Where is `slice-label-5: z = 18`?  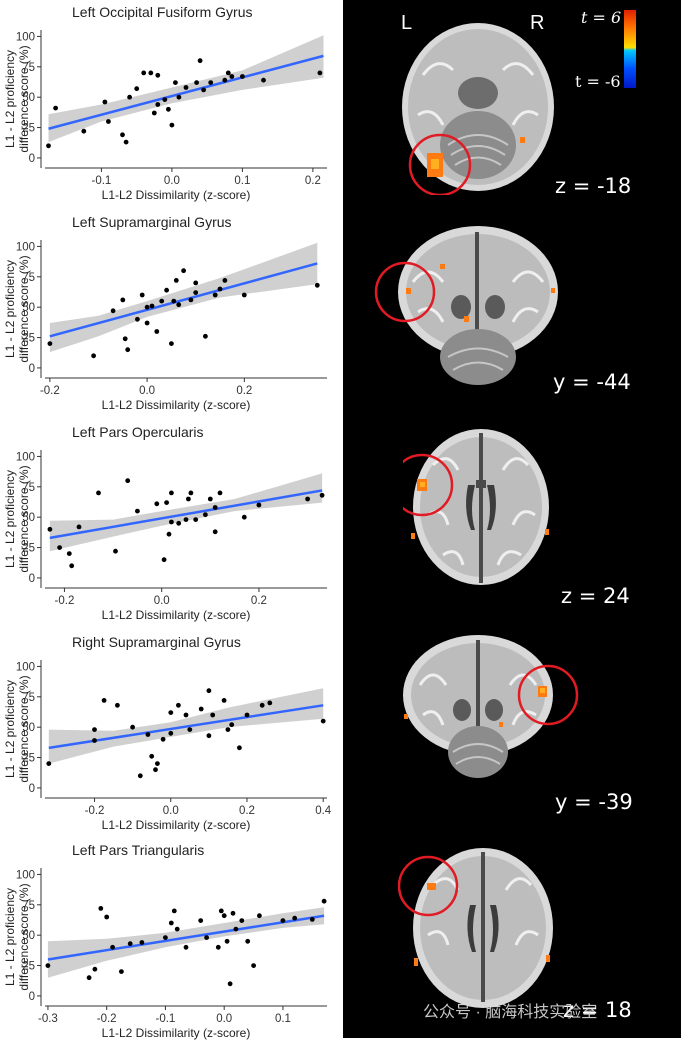
slice-label-5: z = 18 is located at coordinates (597, 1010).